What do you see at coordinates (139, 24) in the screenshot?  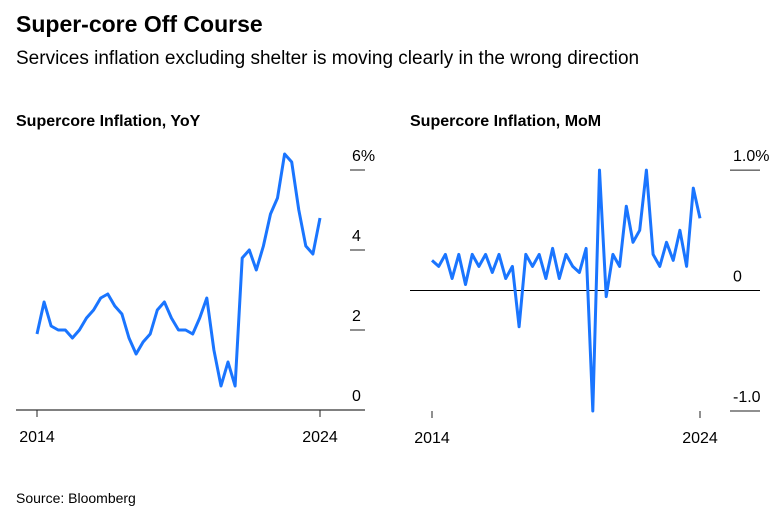 I see `page-title: Super-core Off Course` at bounding box center [139, 24].